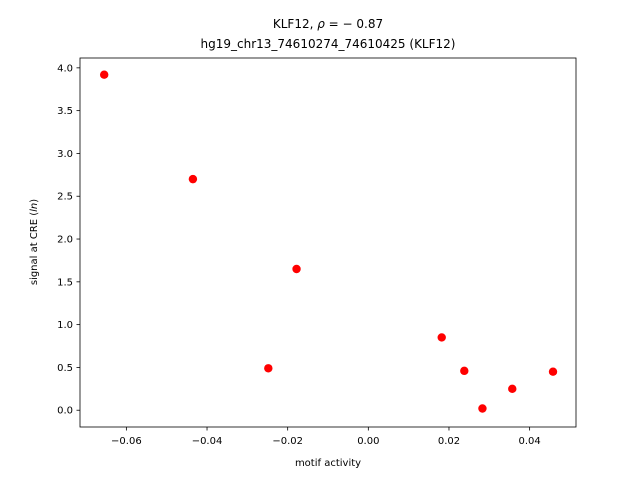 This screenshot has height=480, width=640. What do you see at coordinates (65, 282) in the screenshot?
I see `y-tick-label: 1.5` at bounding box center [65, 282].